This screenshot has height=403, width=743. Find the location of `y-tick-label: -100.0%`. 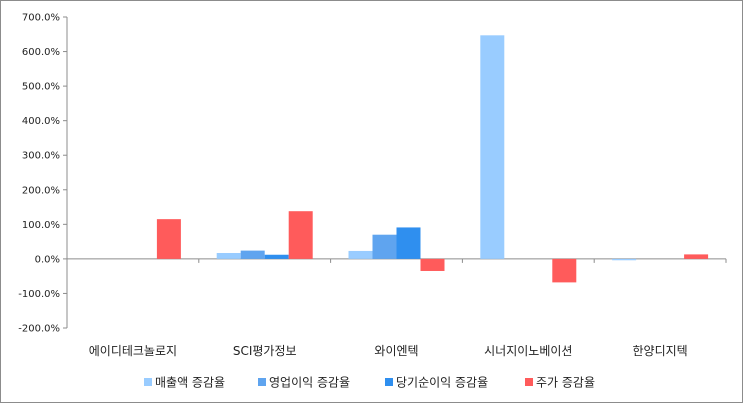

y-tick-label: -100.0% is located at coordinates (39, 294).